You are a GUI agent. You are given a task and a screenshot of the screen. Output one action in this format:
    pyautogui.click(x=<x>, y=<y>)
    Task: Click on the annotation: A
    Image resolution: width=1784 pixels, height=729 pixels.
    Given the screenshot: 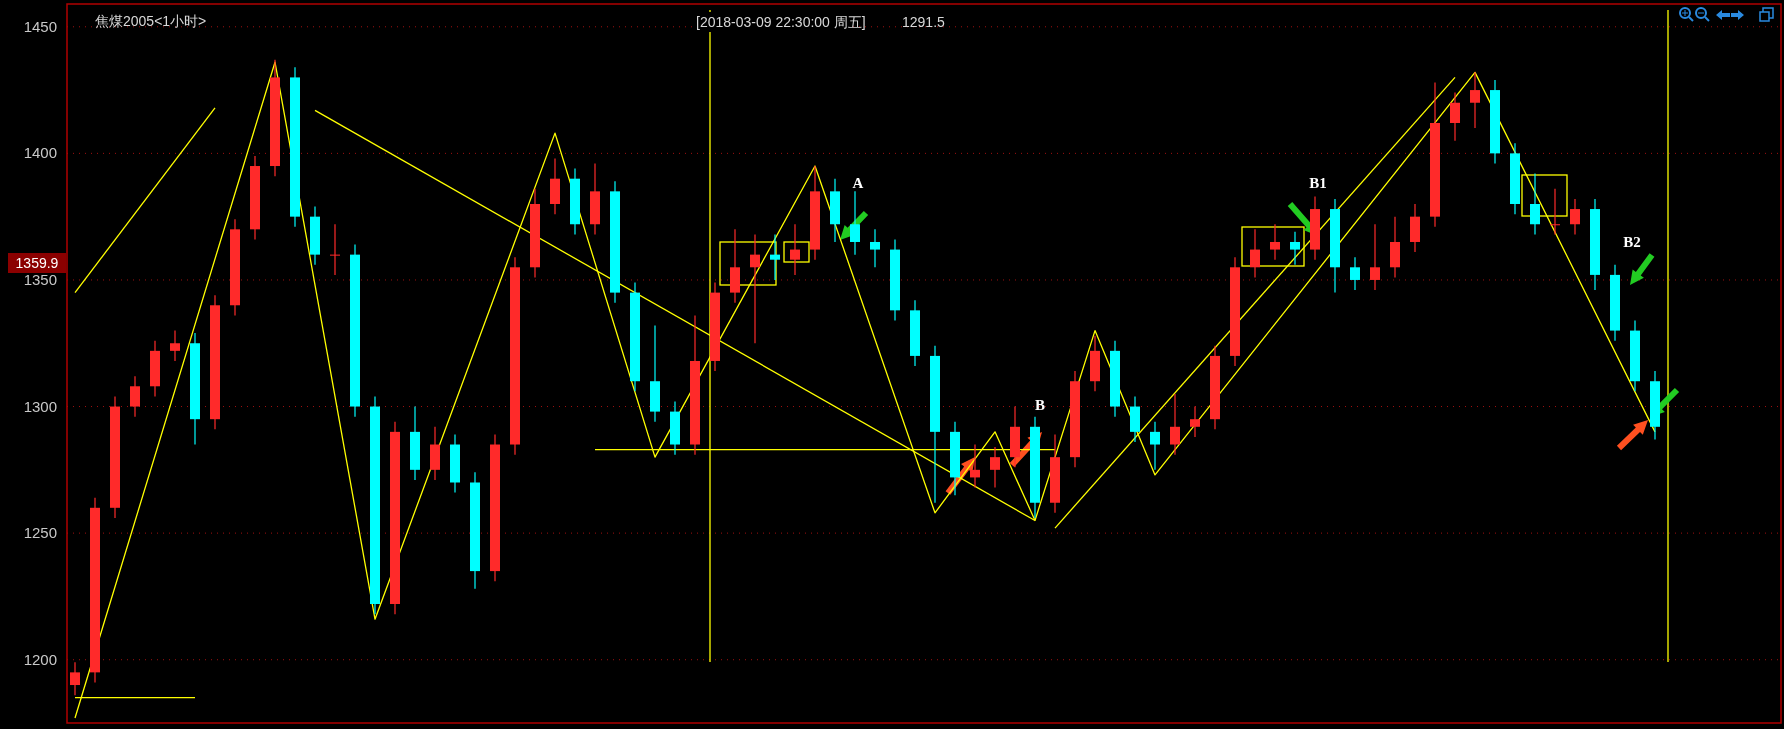 What is the action you would take?
    pyautogui.click(x=858, y=183)
    